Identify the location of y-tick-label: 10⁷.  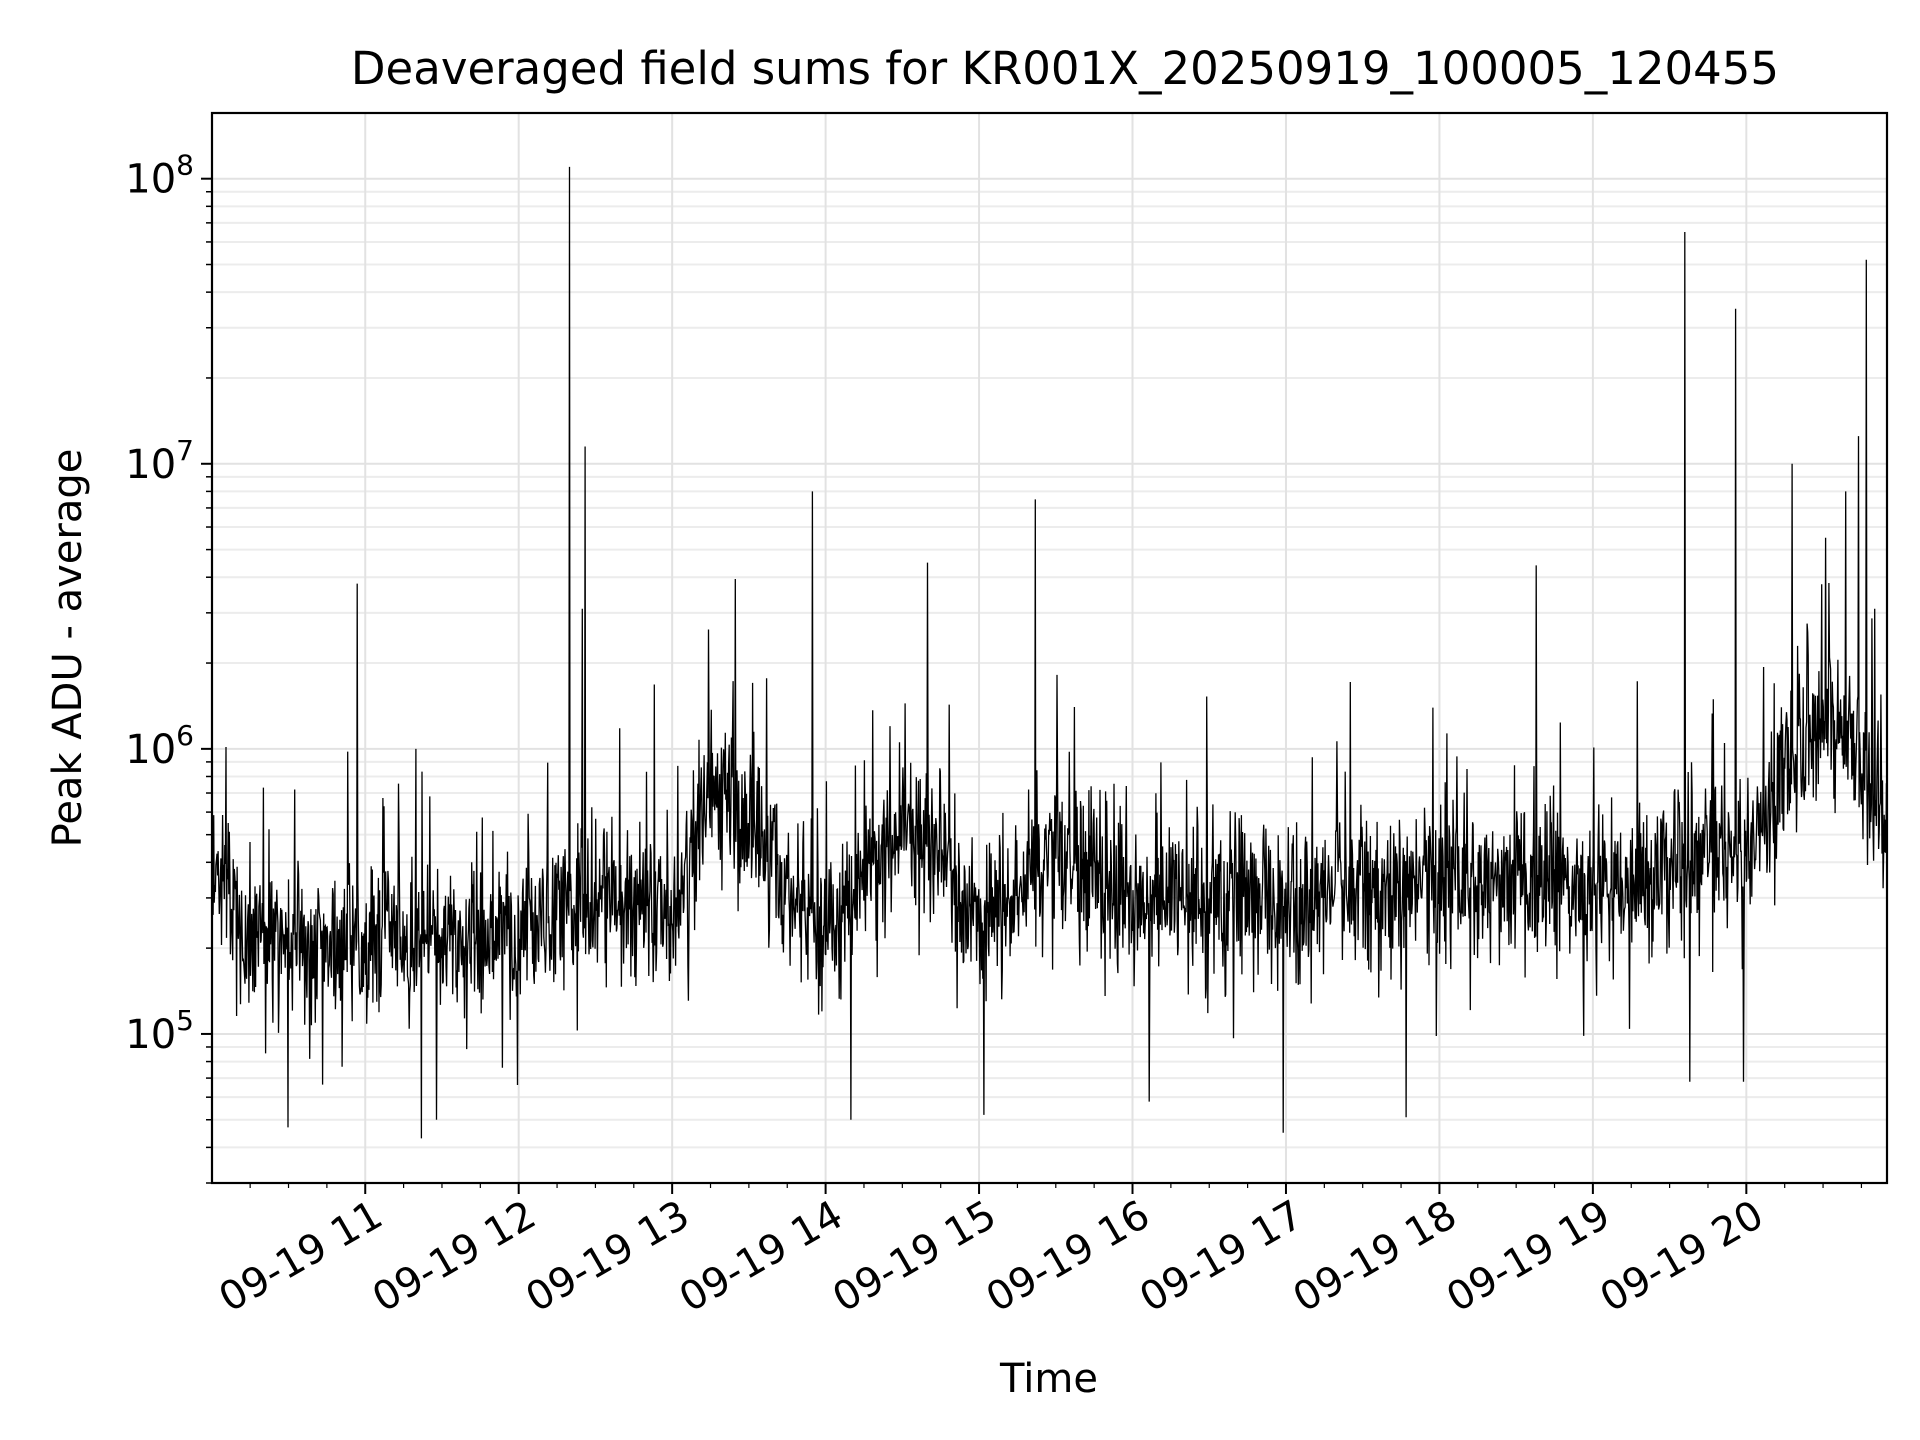
(159, 461).